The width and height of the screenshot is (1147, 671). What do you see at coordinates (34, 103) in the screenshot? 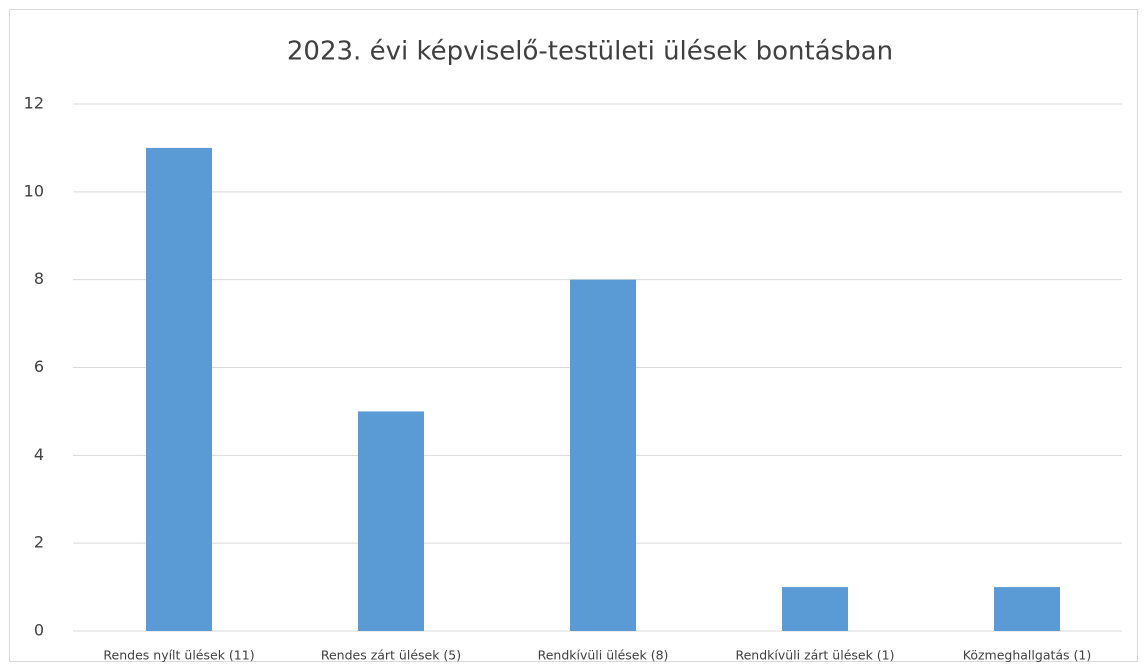
I see `y-tick-label: 12` at bounding box center [34, 103].